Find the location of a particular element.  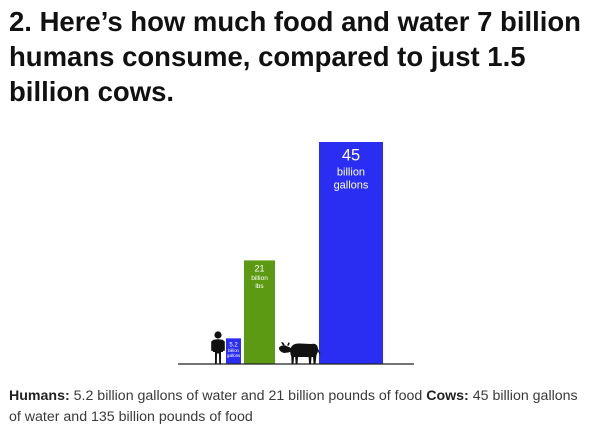

bar-value-label-humans-water: 5.2 is located at coordinates (233, 345).